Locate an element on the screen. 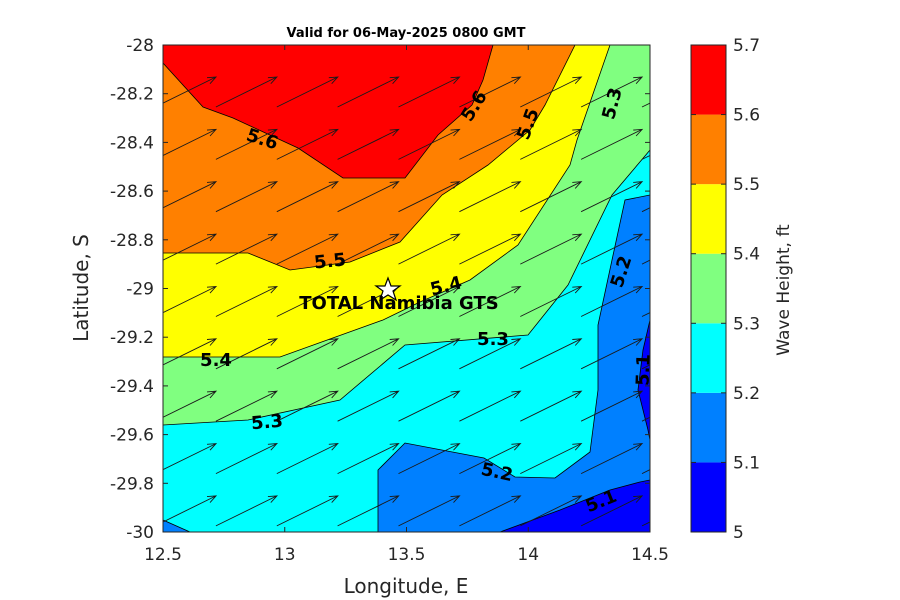  chart-title: Valid for 06-May-2025 0800 GMT is located at coordinates (406, 33).